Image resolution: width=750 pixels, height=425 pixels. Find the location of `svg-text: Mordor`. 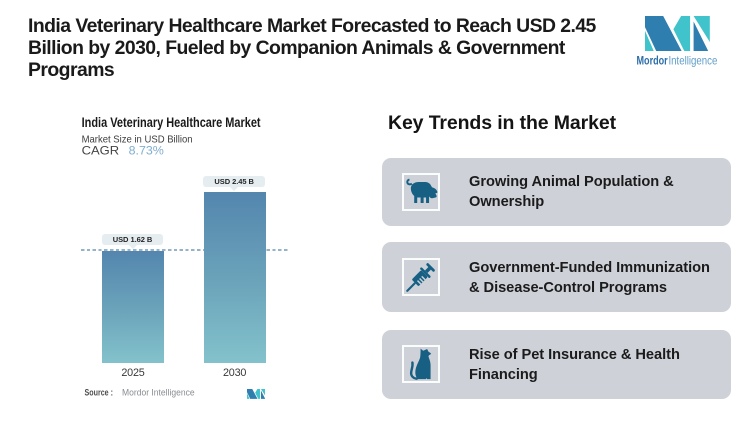

svg-text: Mordor is located at coordinates (652, 61).